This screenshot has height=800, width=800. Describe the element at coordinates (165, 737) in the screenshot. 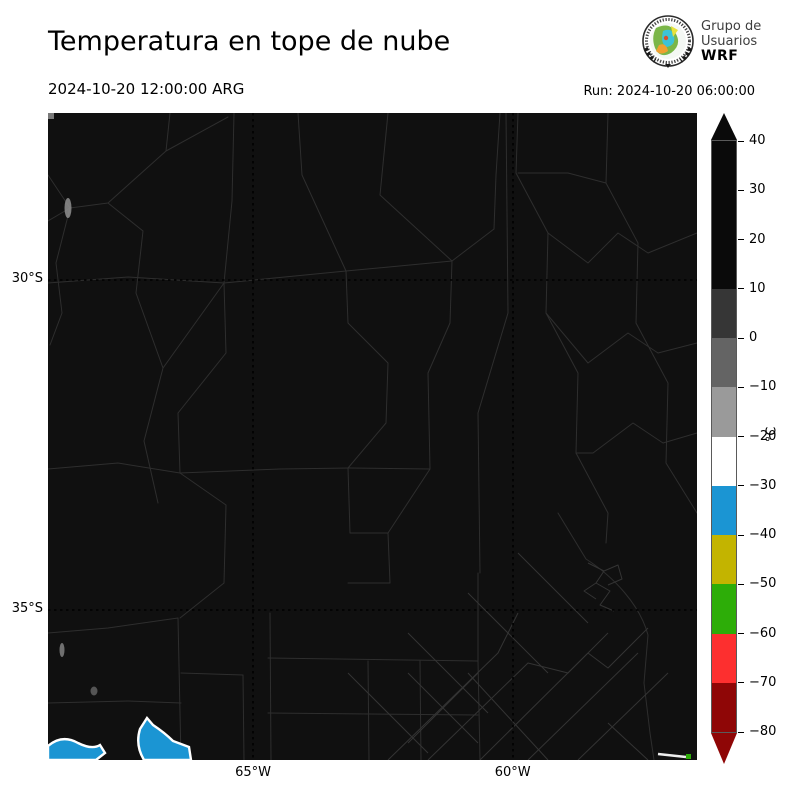

I see `cold-cloud-hook` at that location.